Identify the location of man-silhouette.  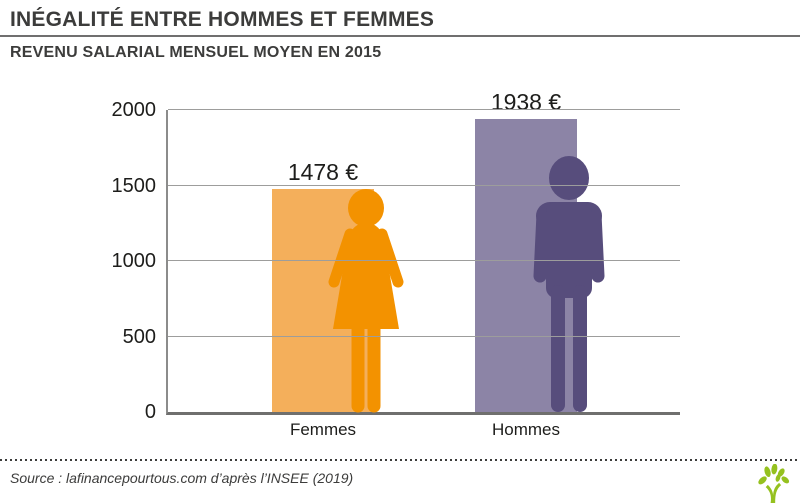
(569, 284).